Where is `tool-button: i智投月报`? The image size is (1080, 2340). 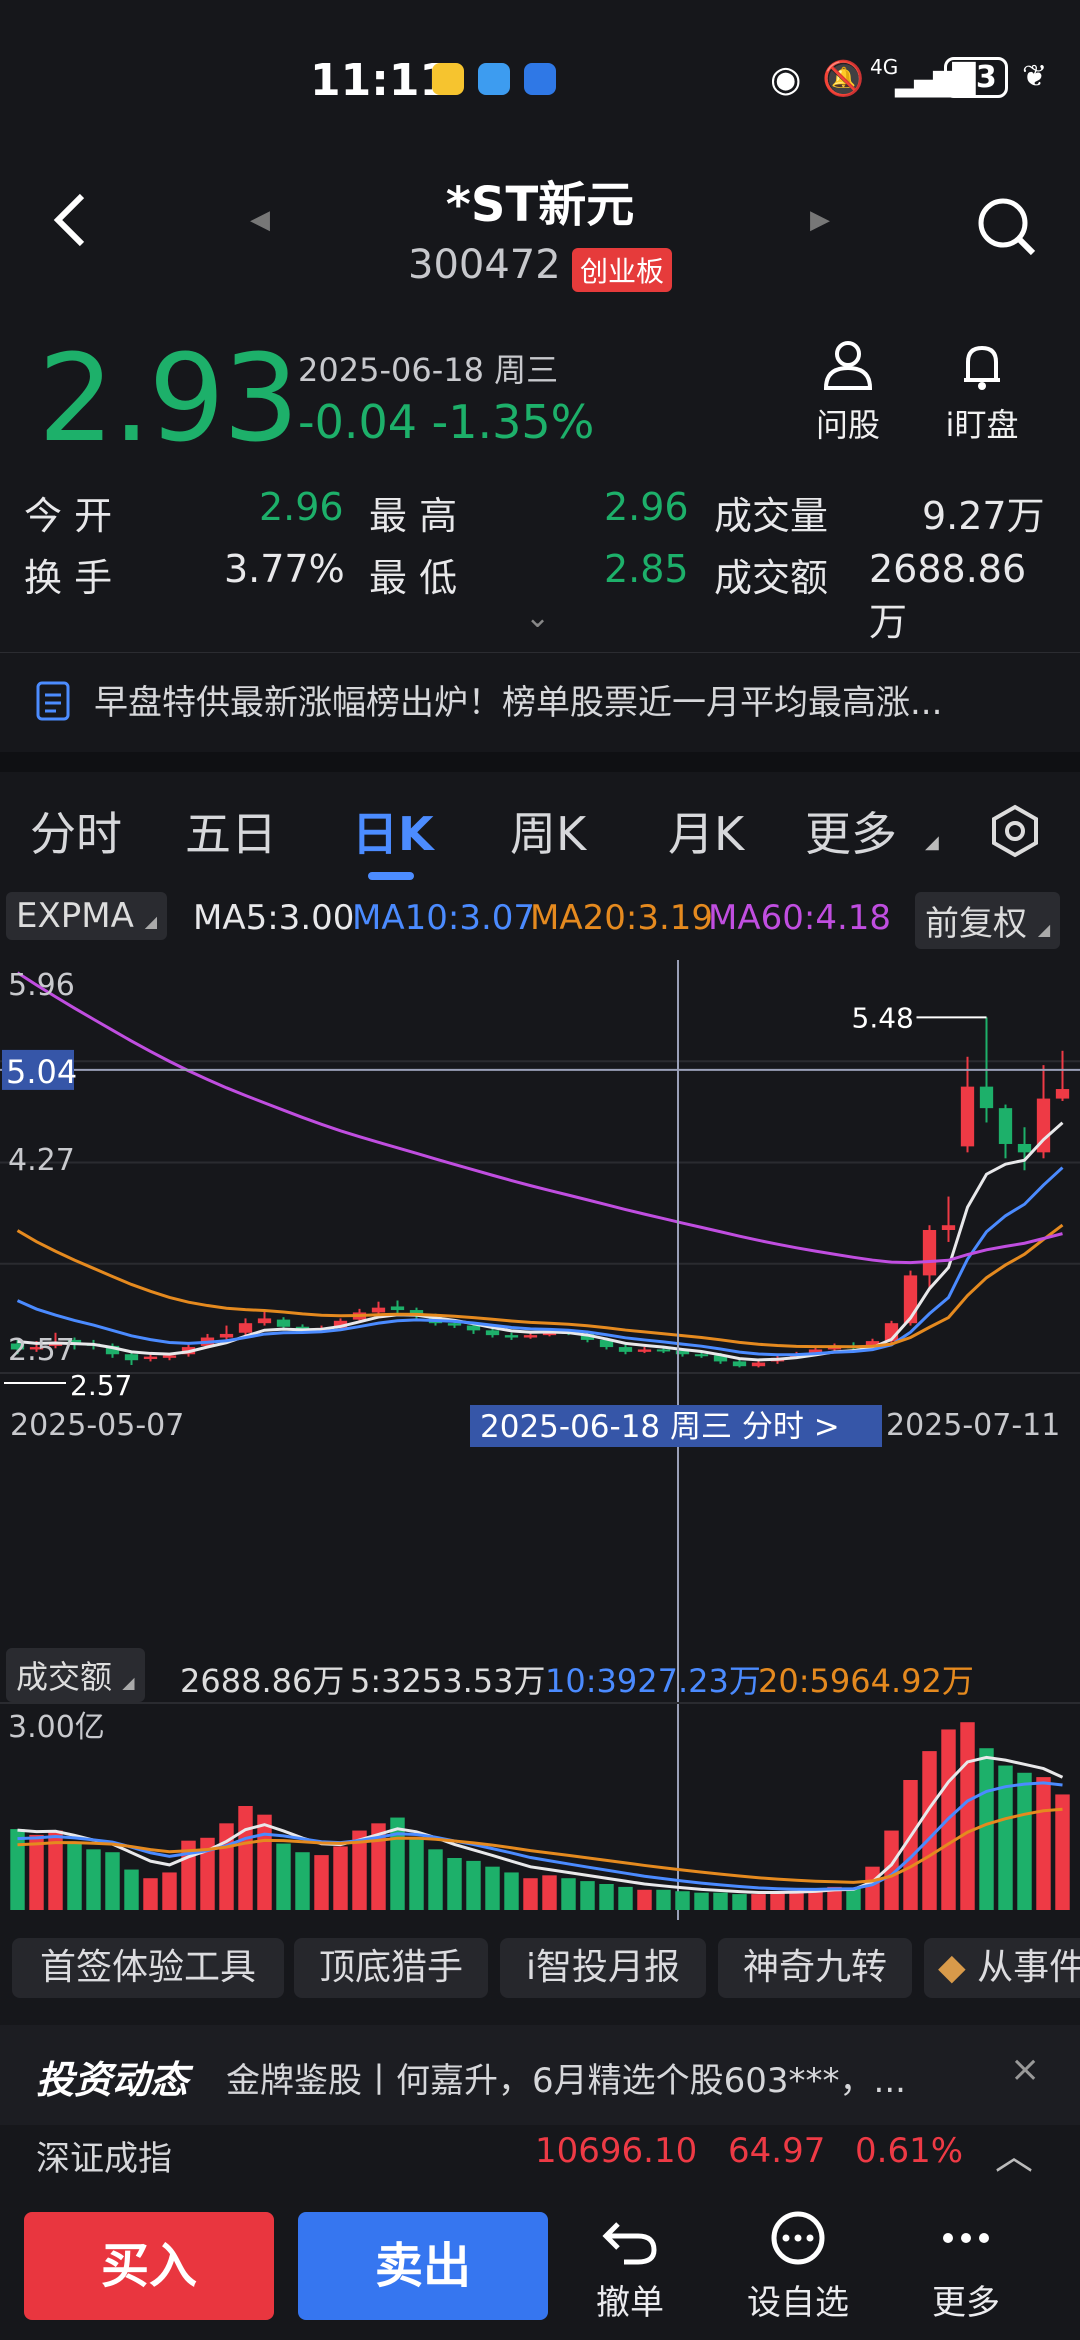
tool-button: i智投月报 is located at coordinates (603, 1968).